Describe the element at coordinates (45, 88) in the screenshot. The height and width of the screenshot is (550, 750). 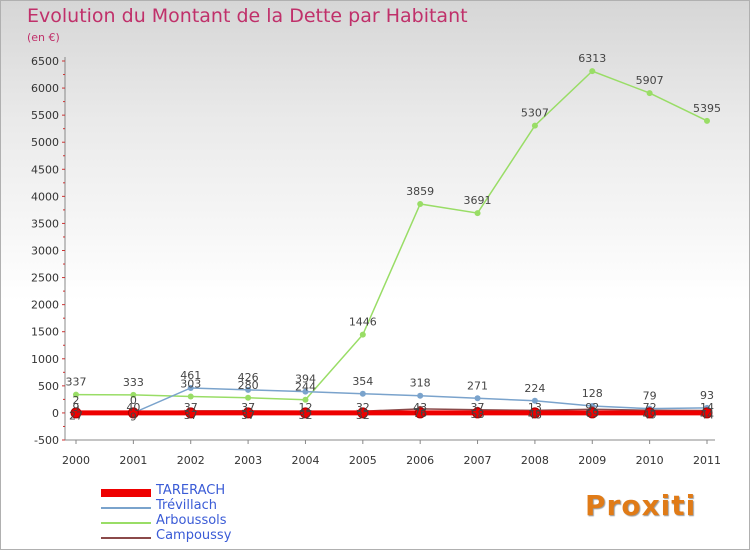
I see `y-tick-label: 6000` at that location.